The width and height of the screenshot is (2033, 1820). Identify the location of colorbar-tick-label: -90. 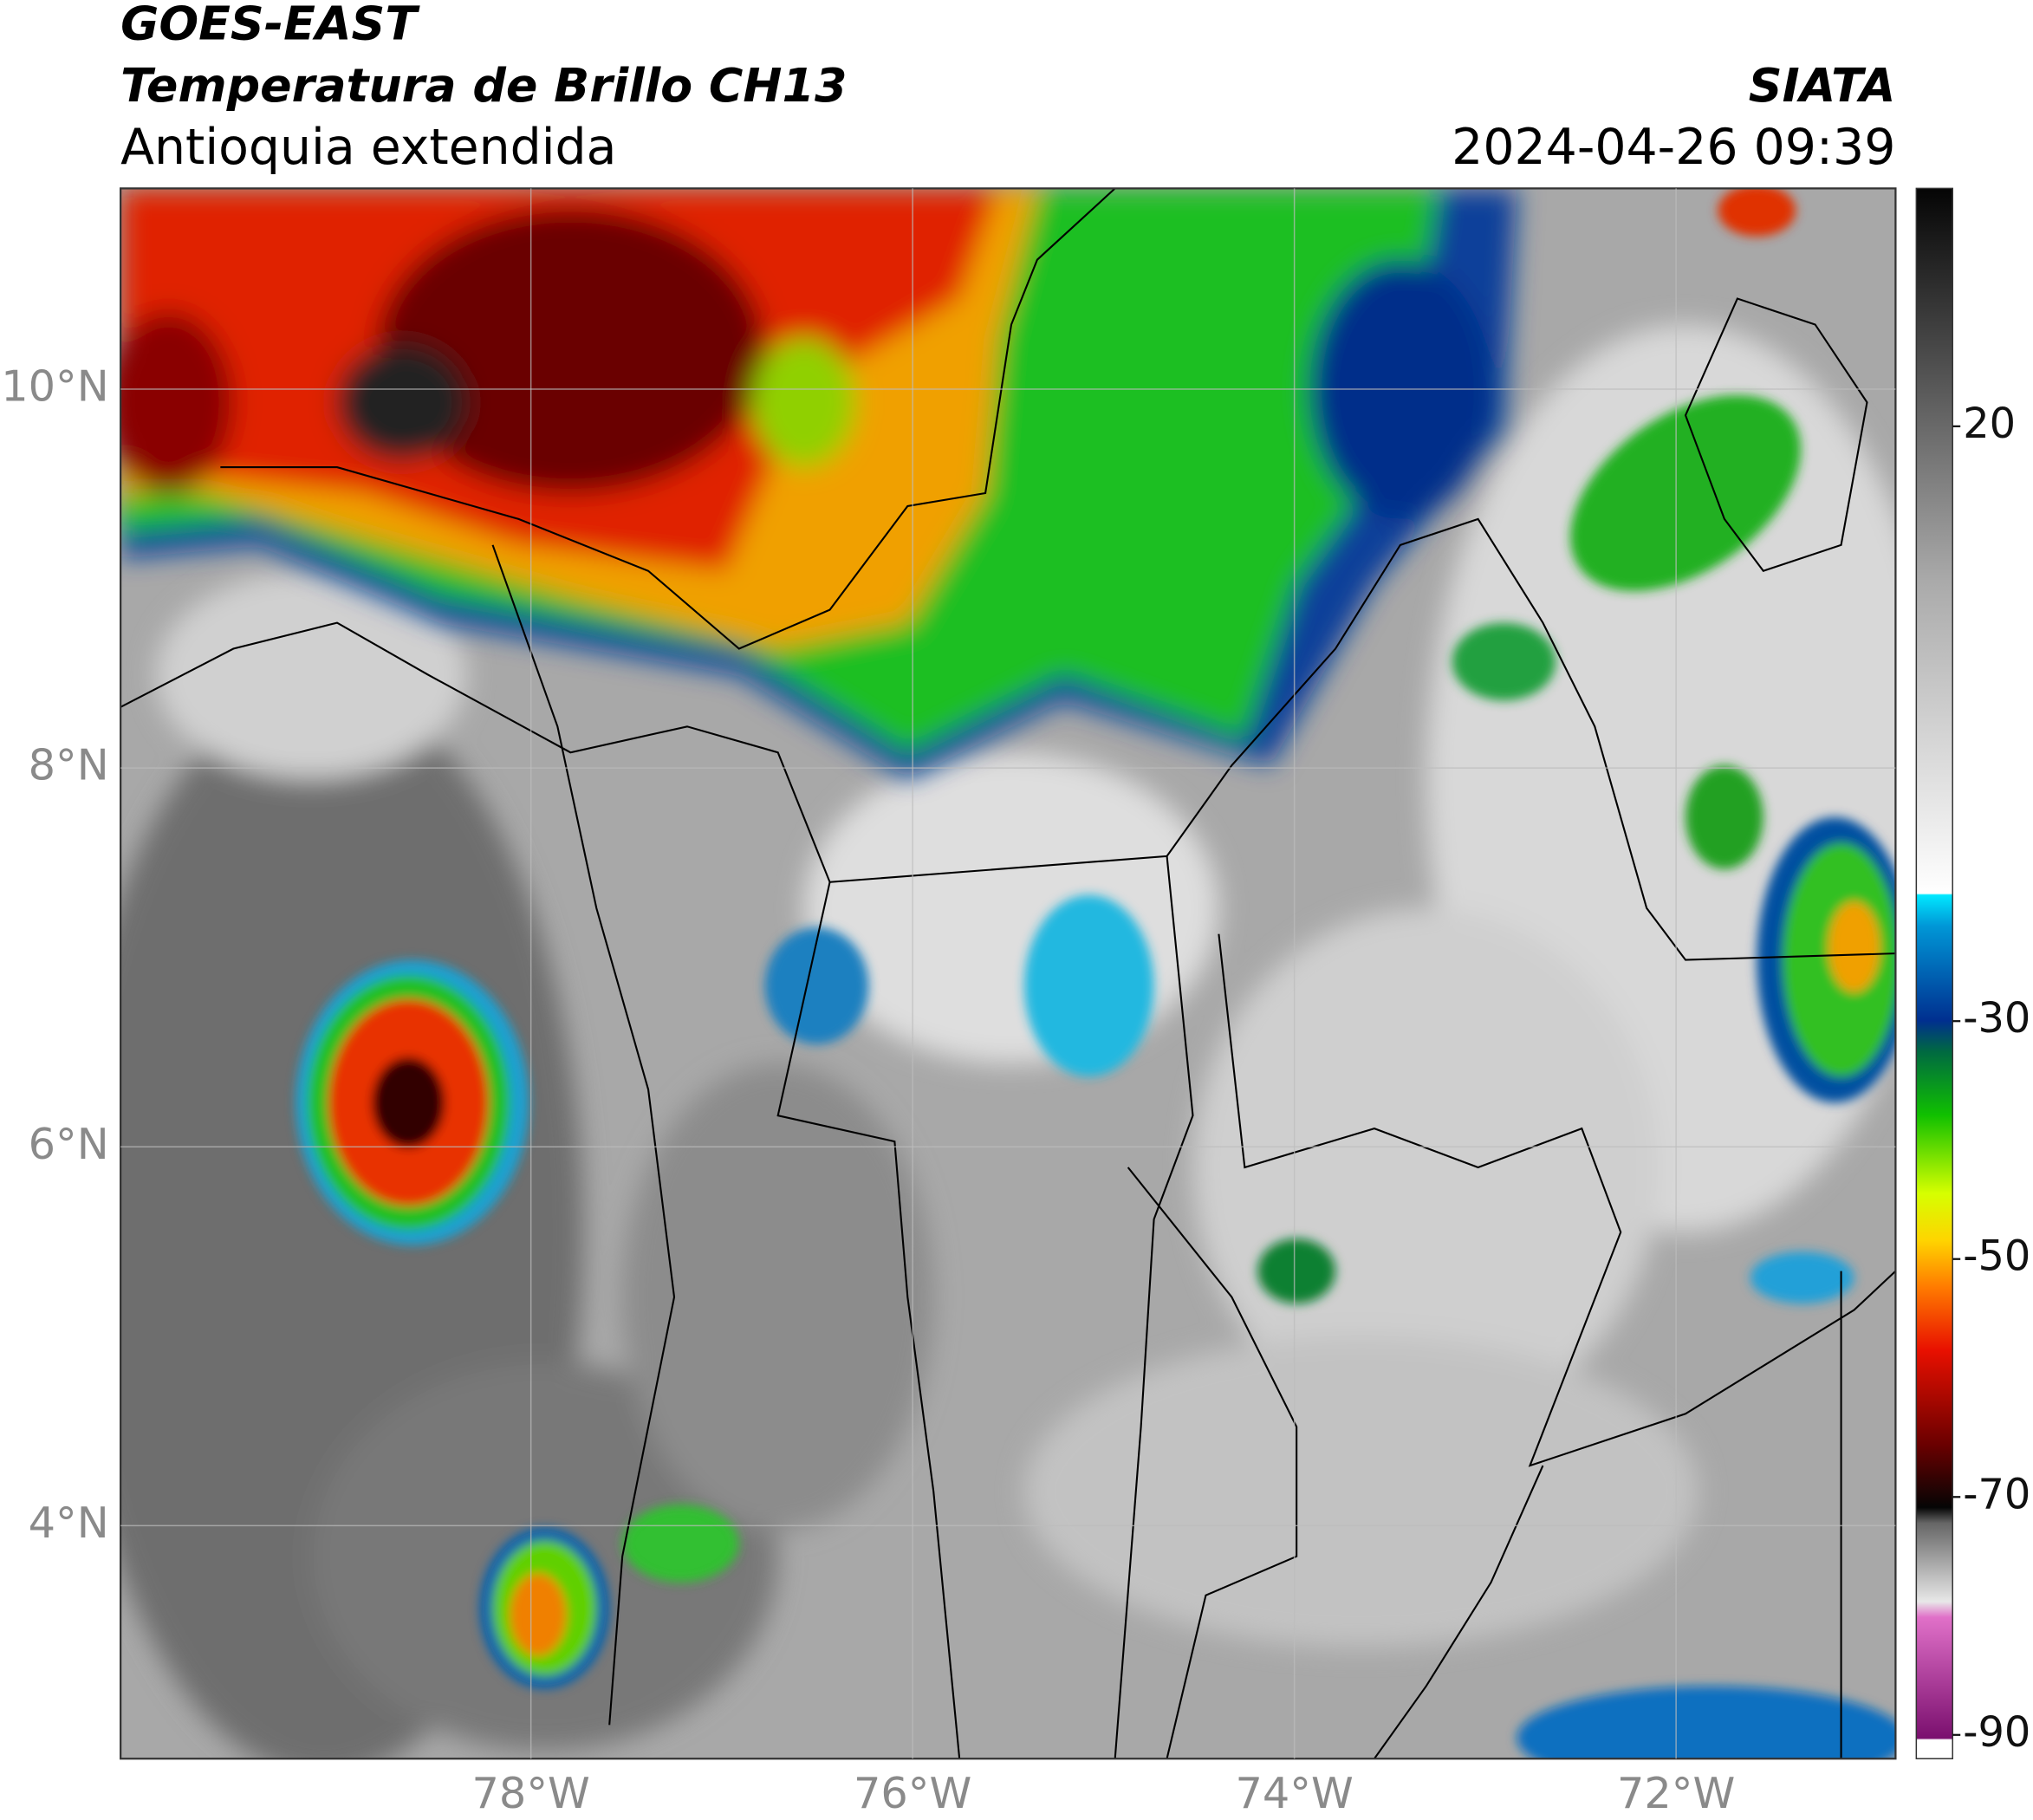
(1997, 1733).